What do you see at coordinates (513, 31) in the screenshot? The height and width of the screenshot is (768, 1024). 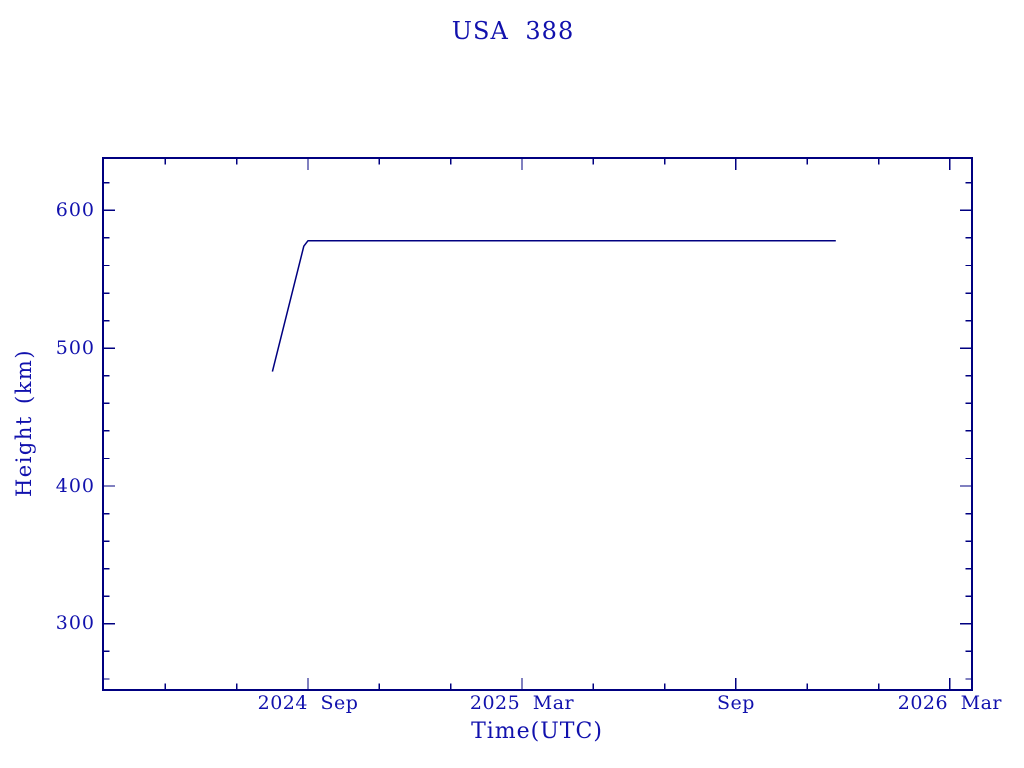 I see `chart-title: USA 388` at bounding box center [513, 31].